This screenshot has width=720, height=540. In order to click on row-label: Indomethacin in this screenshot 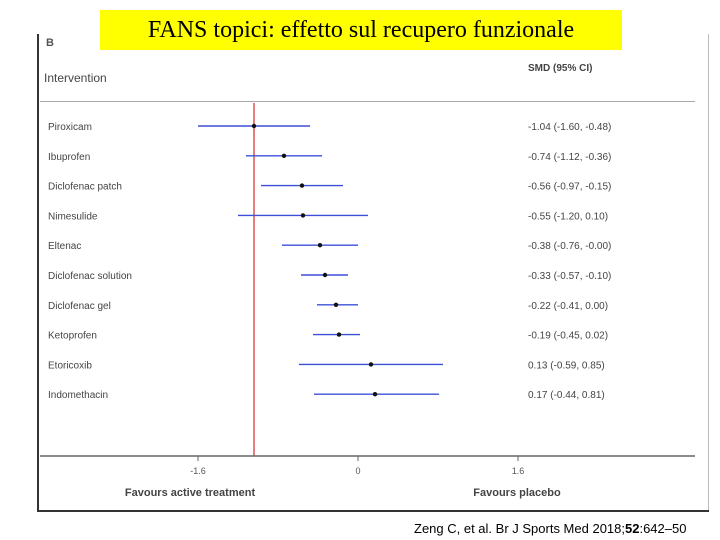, I will do `click(78, 395)`.